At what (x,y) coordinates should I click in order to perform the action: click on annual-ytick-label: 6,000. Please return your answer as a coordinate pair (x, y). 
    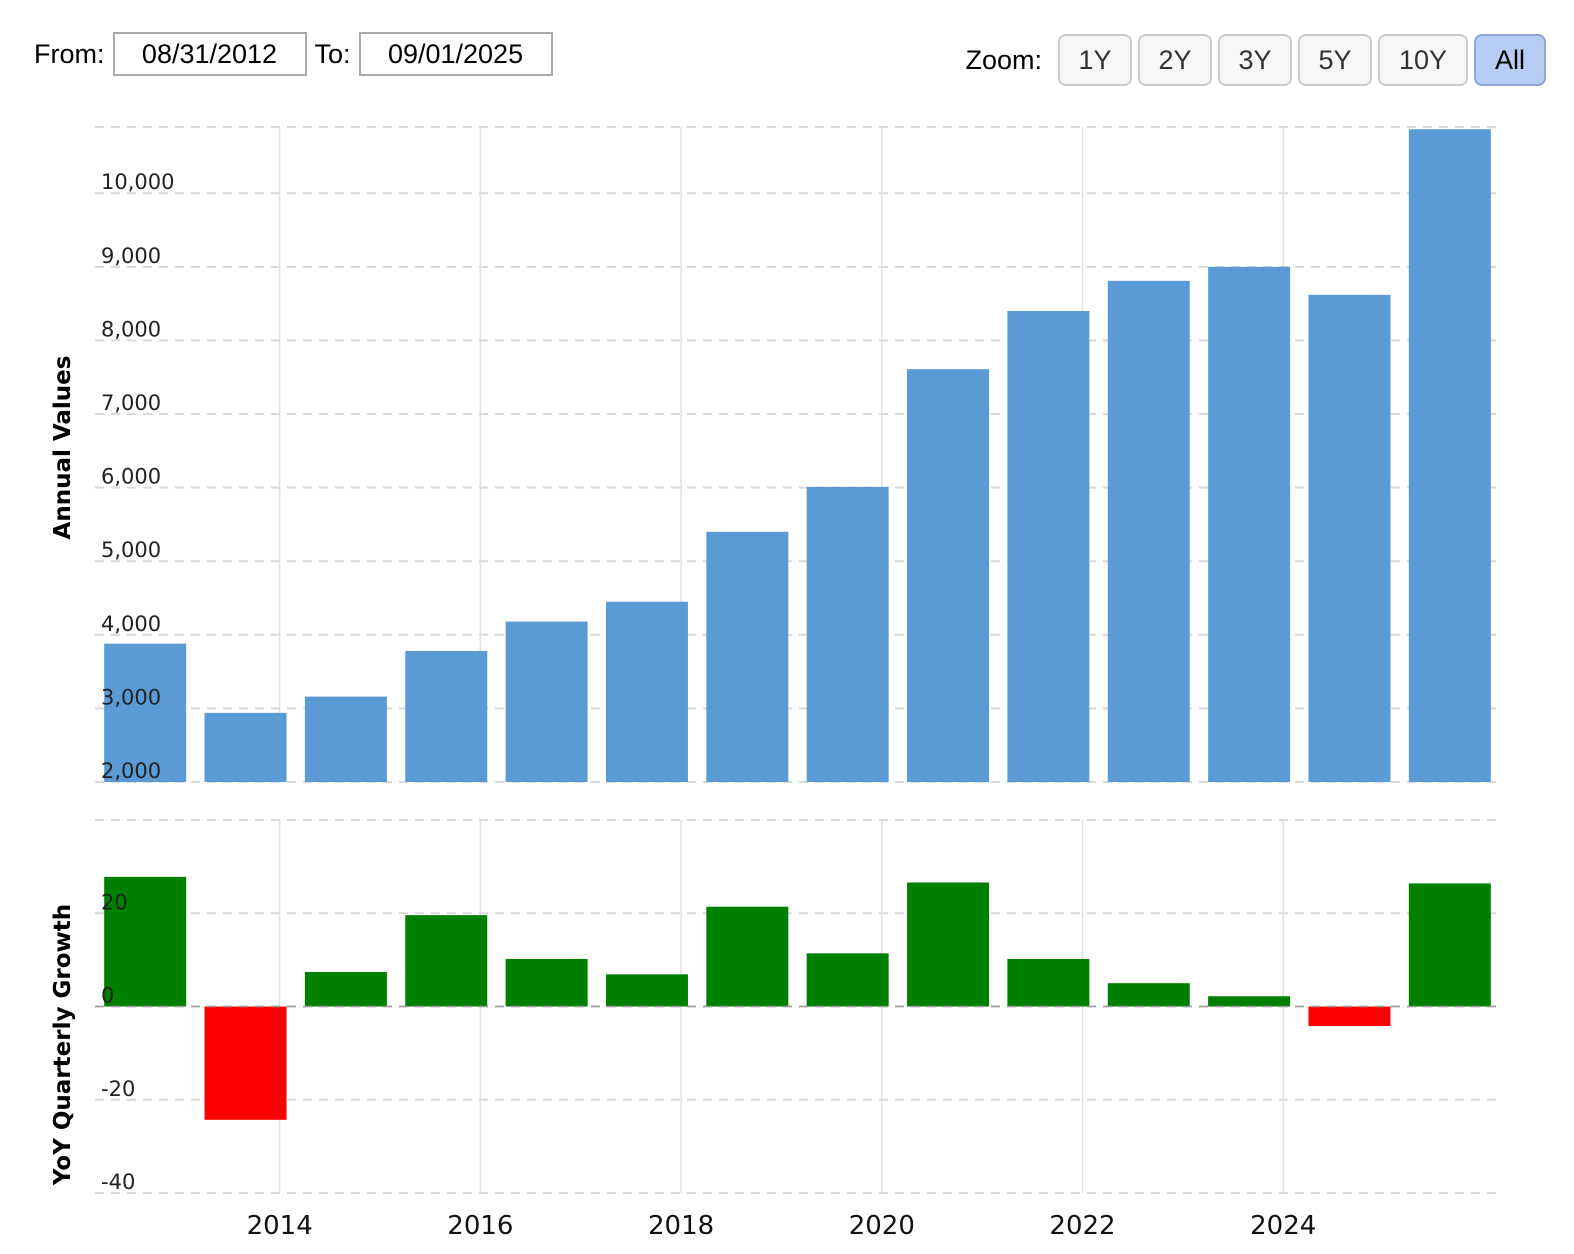
    Looking at the image, I should click on (131, 477).